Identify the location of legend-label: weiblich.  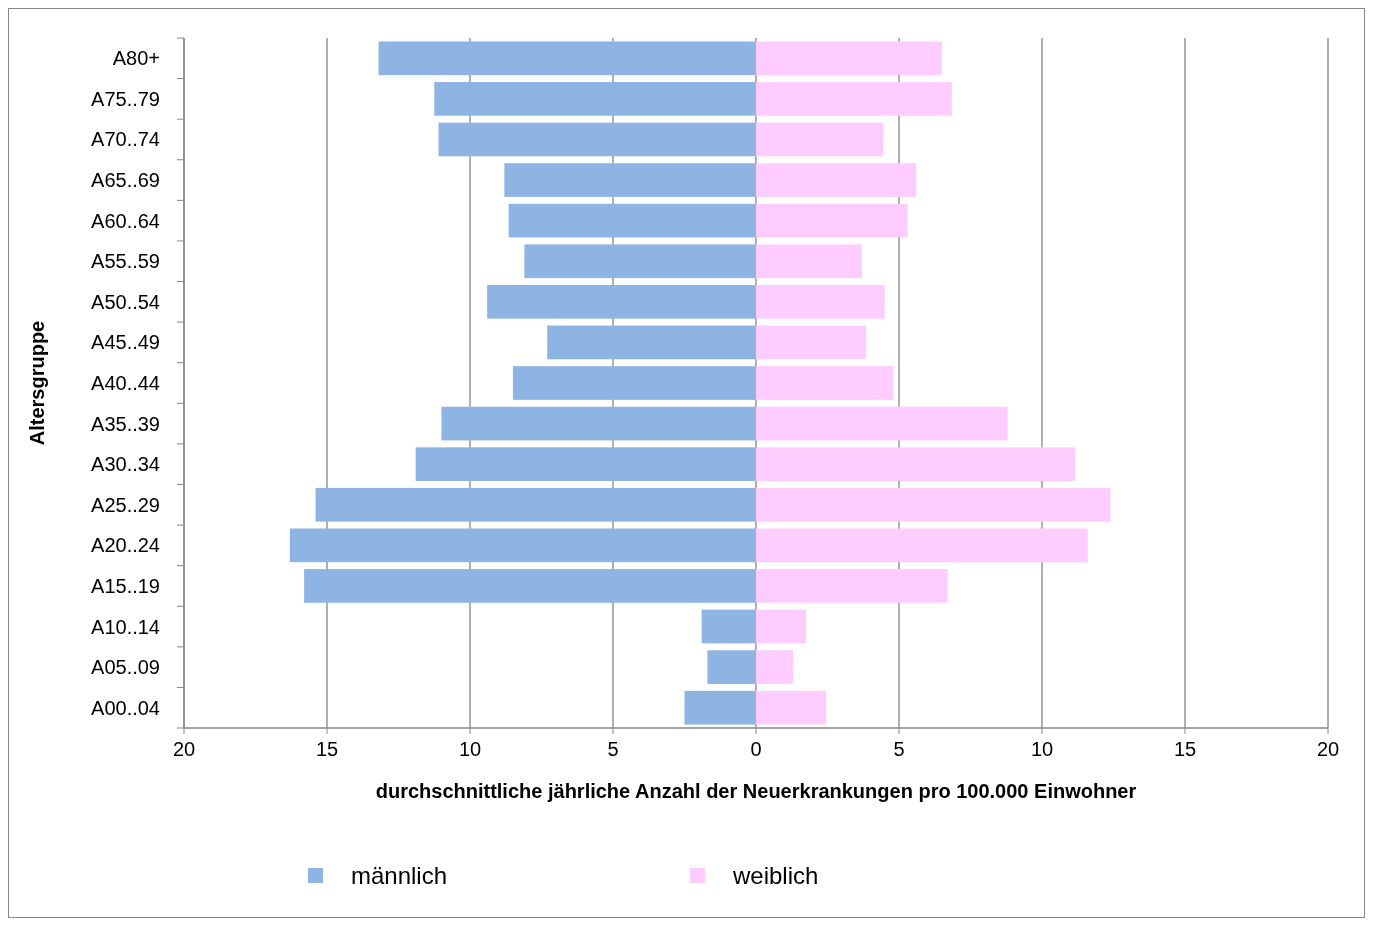
(775, 875).